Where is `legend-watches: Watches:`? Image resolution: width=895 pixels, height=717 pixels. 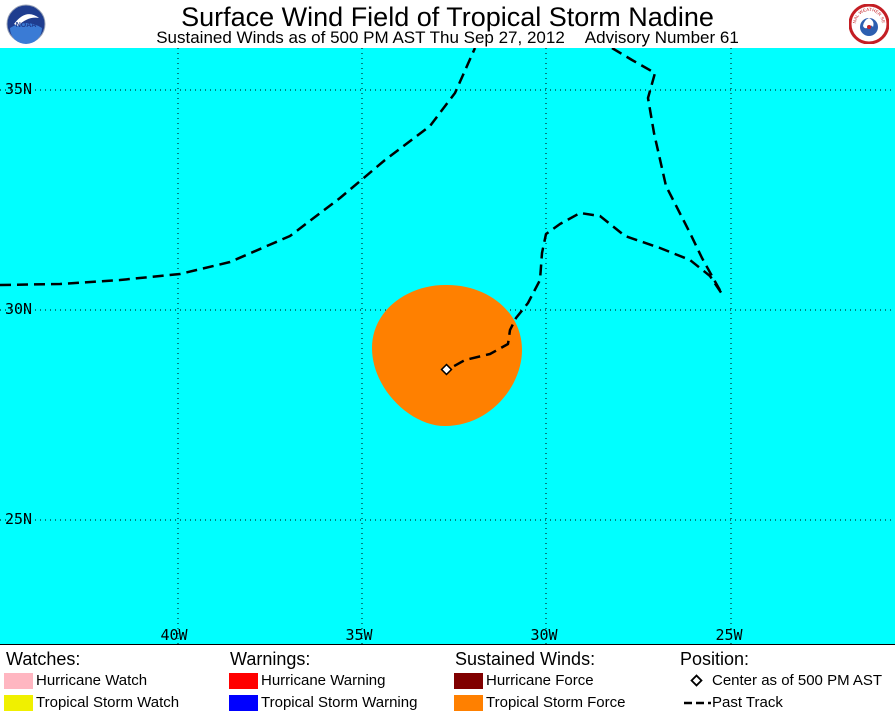
legend-watches: Watches: is located at coordinates (43, 659).